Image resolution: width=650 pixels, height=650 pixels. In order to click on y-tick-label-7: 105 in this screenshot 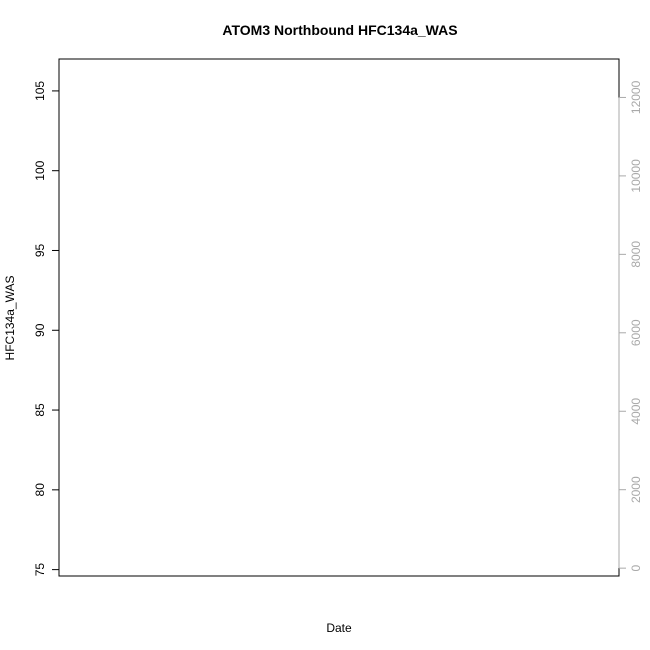, I will do `click(40, 91)`.